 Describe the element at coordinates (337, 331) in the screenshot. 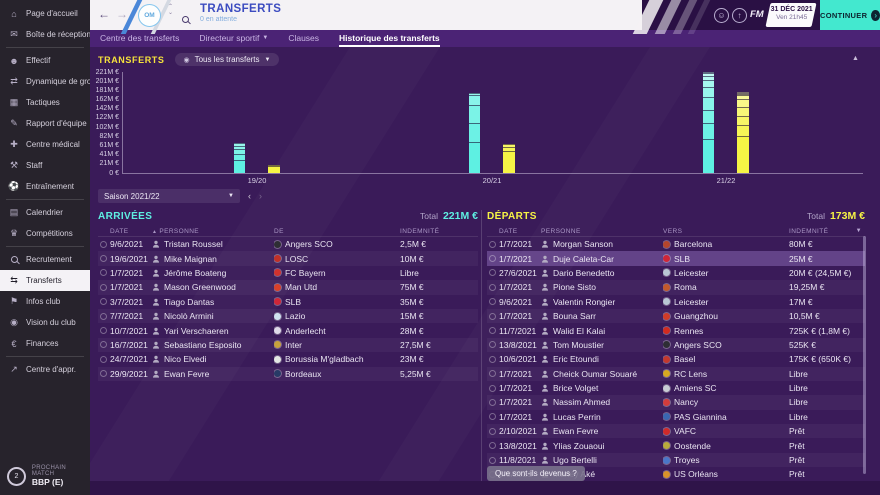

I see `club-link: Anderlecht` at that location.